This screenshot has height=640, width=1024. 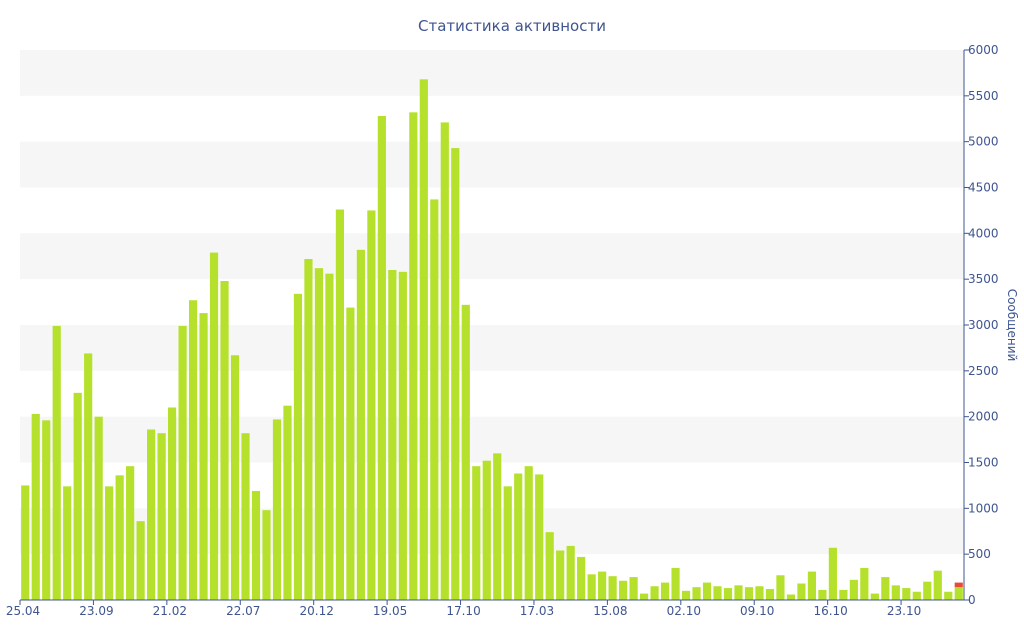 I want to click on y-tick-label: 4500, so click(x=983, y=188).